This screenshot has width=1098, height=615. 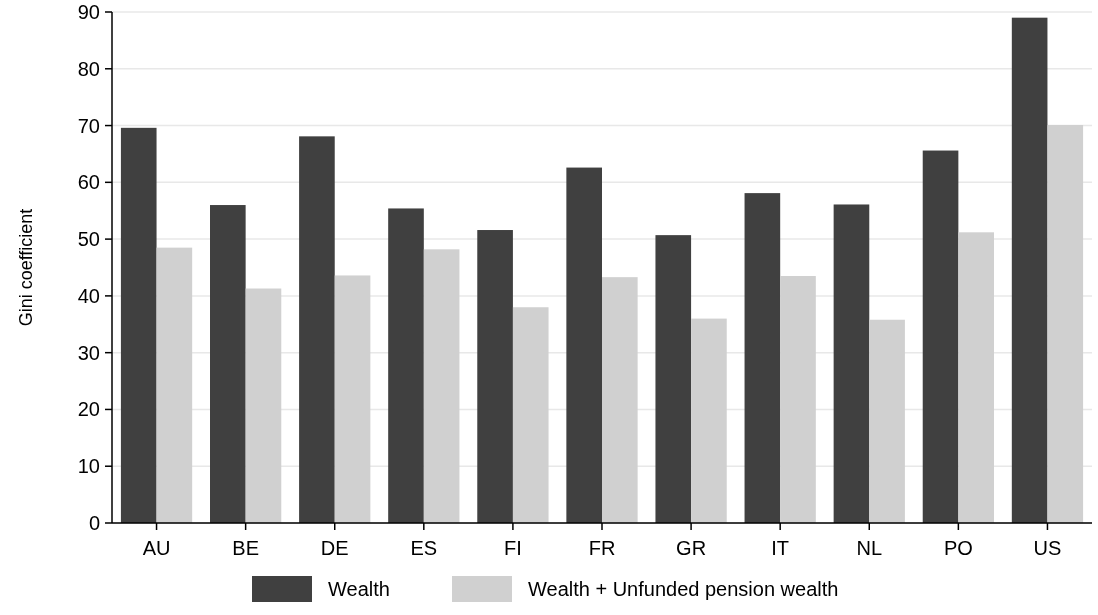 What do you see at coordinates (88, 409) in the screenshot?
I see `y-tick-label: 20` at bounding box center [88, 409].